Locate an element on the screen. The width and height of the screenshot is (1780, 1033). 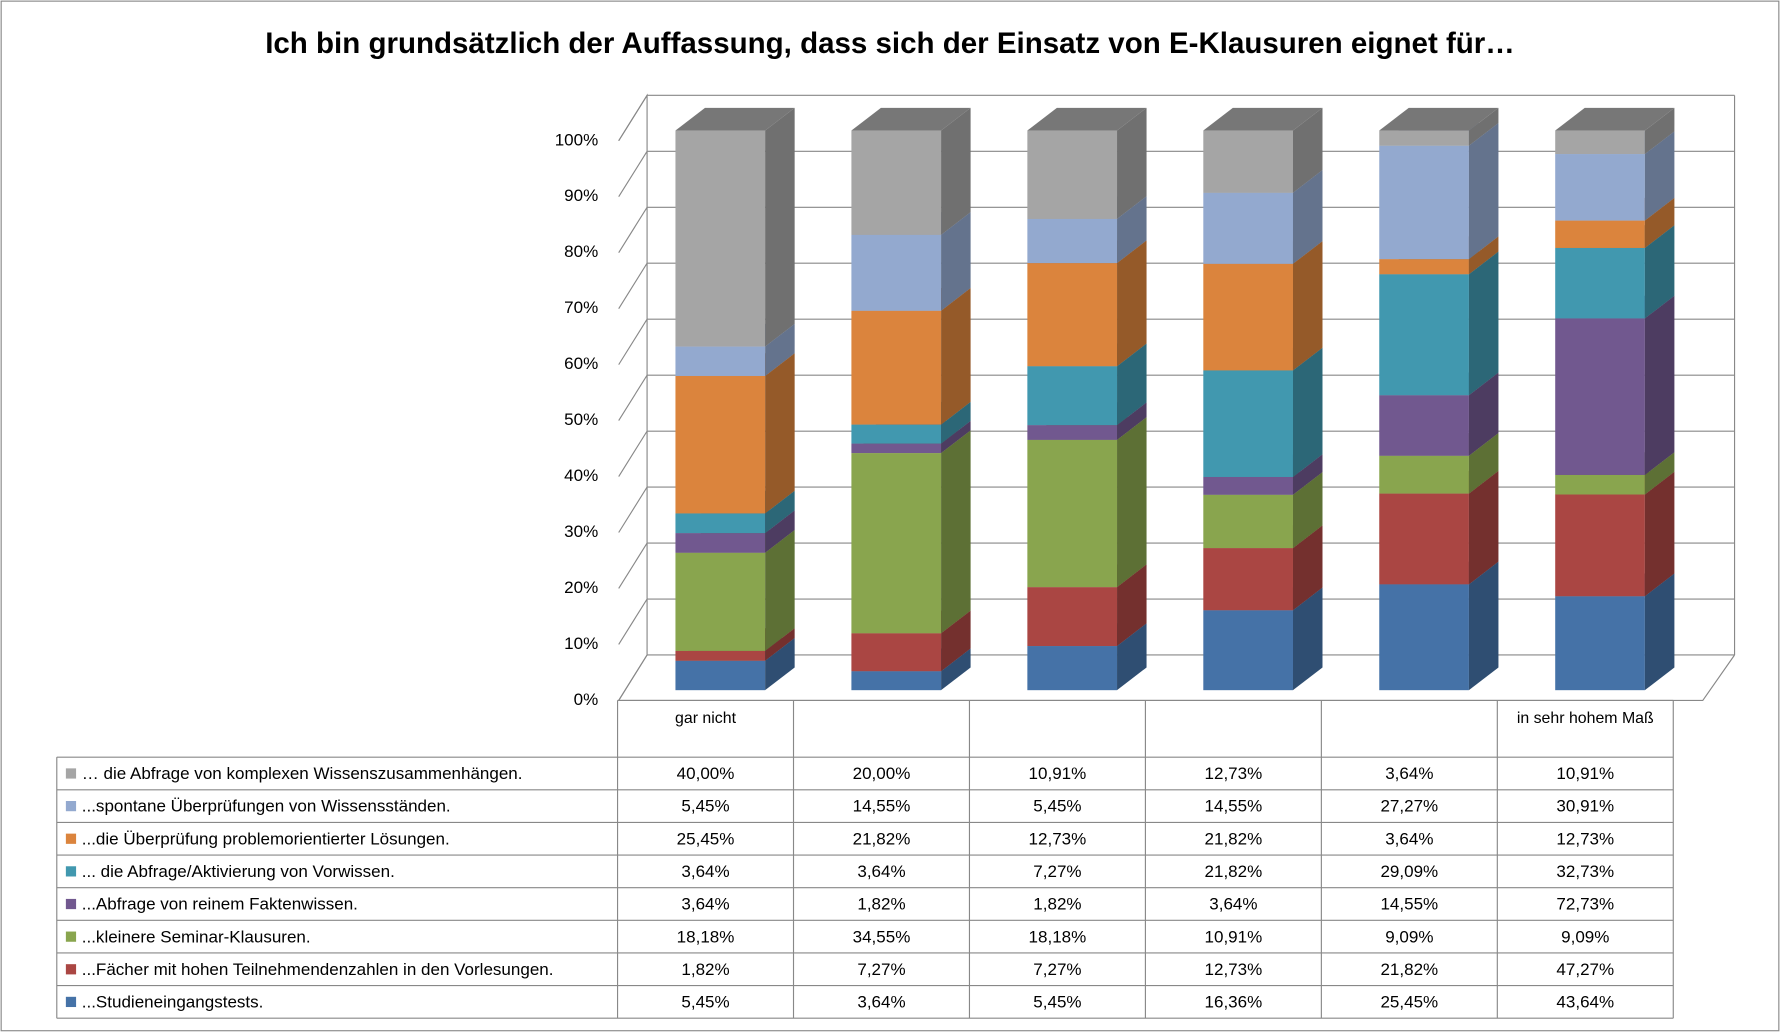
table-value: 43,64% is located at coordinates (1585, 1002).